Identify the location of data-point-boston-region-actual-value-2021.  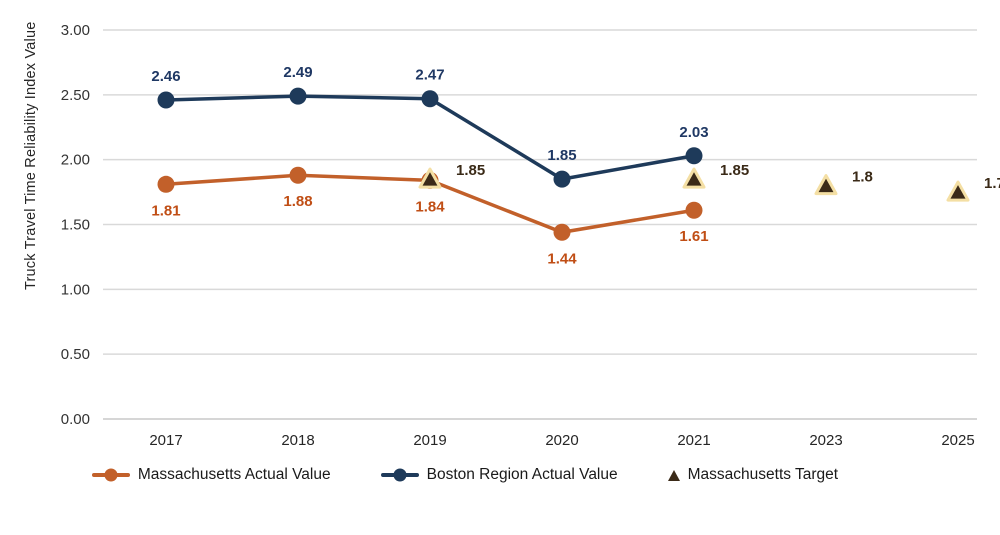
(694, 156).